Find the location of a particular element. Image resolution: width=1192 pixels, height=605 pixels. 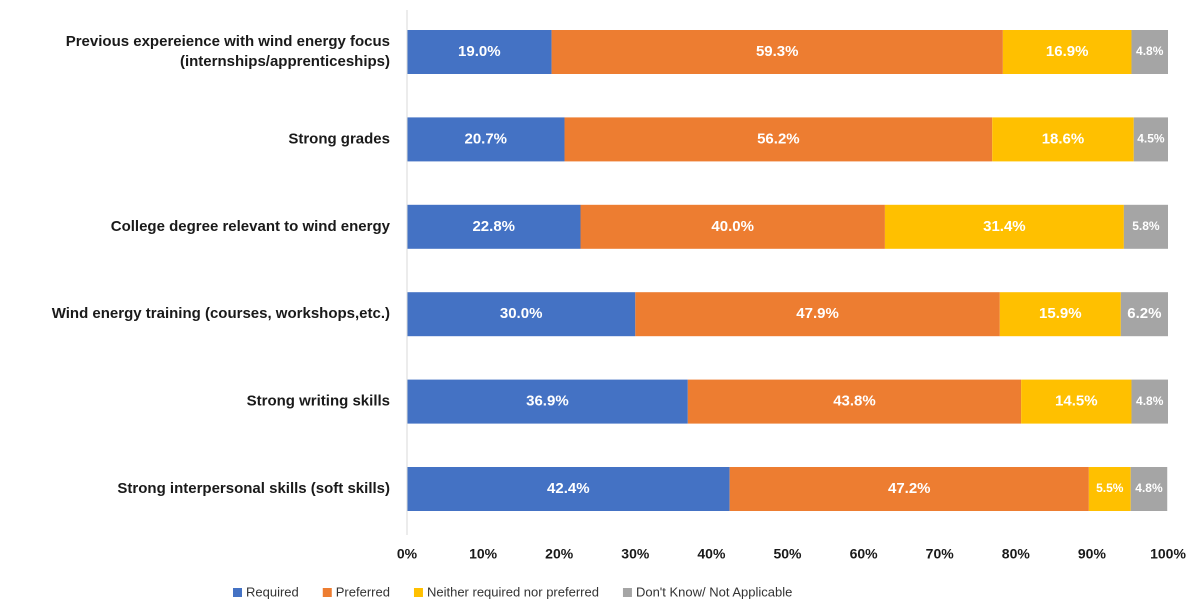

data-label: 42.4% is located at coordinates (568, 488).